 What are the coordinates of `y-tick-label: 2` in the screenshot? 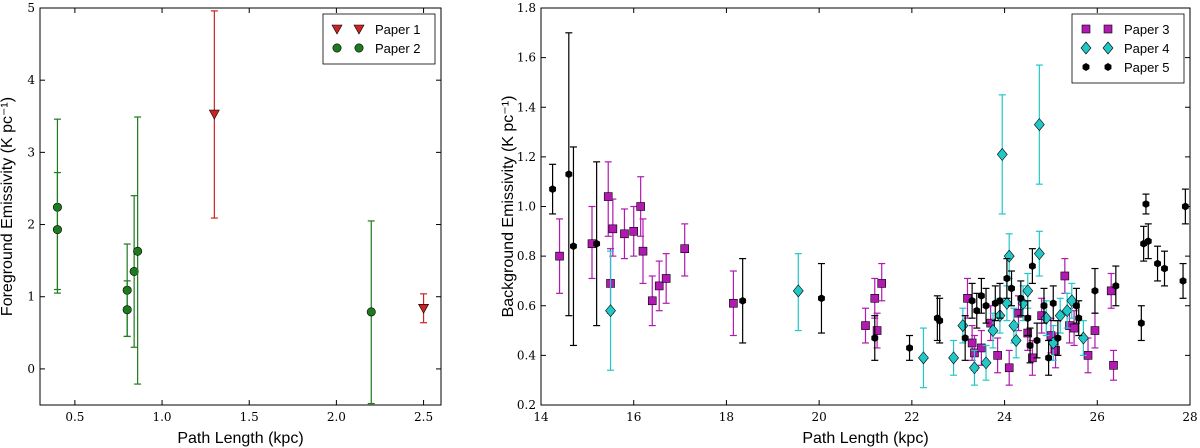 It's located at (31, 225).